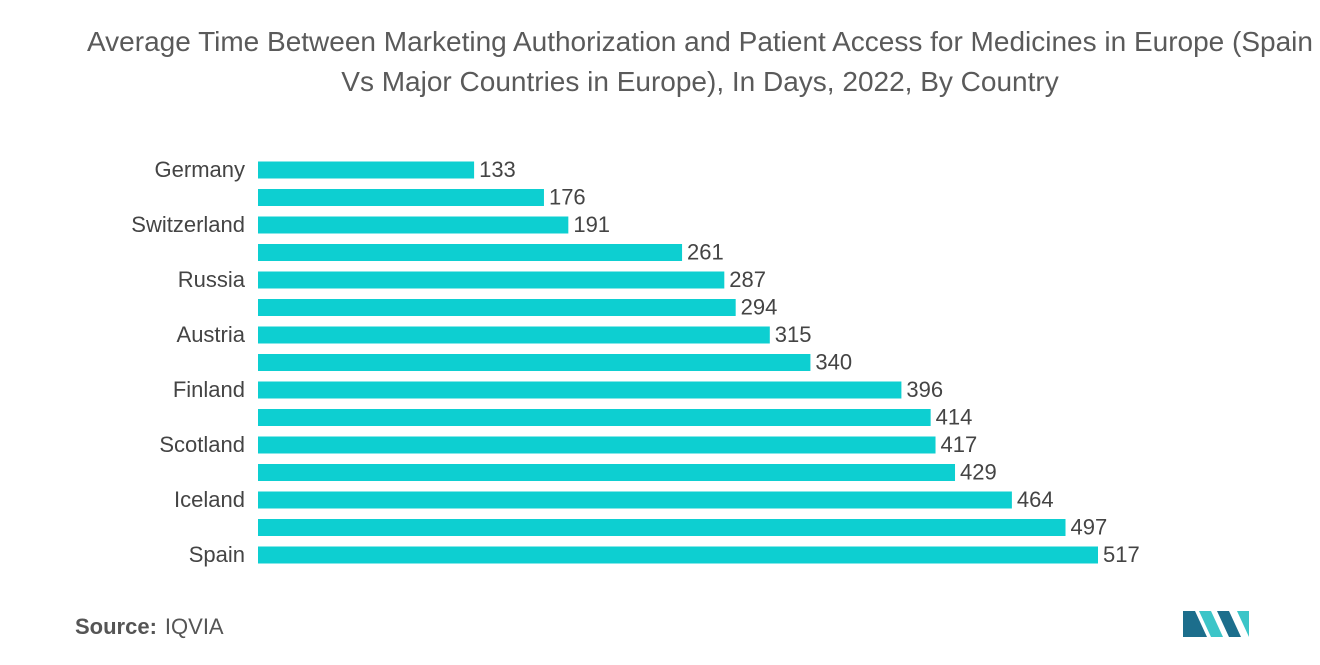 The width and height of the screenshot is (1320, 665). What do you see at coordinates (591, 224) in the screenshot?
I see `value-label: 191` at bounding box center [591, 224].